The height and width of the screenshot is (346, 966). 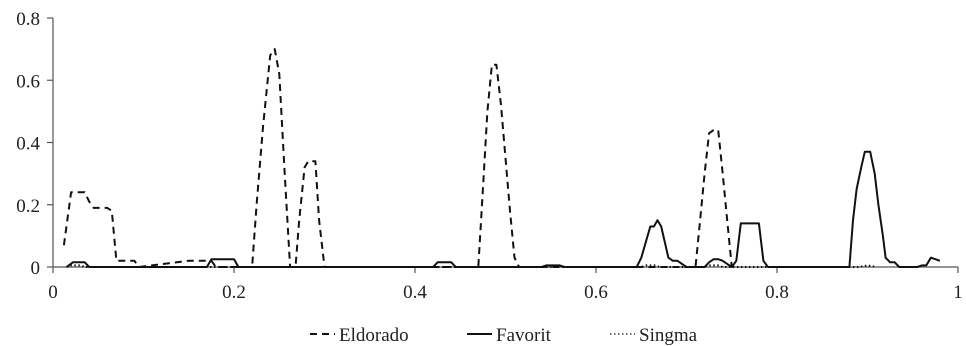 I want to click on x-tick-label: 0, so click(x=53, y=292).